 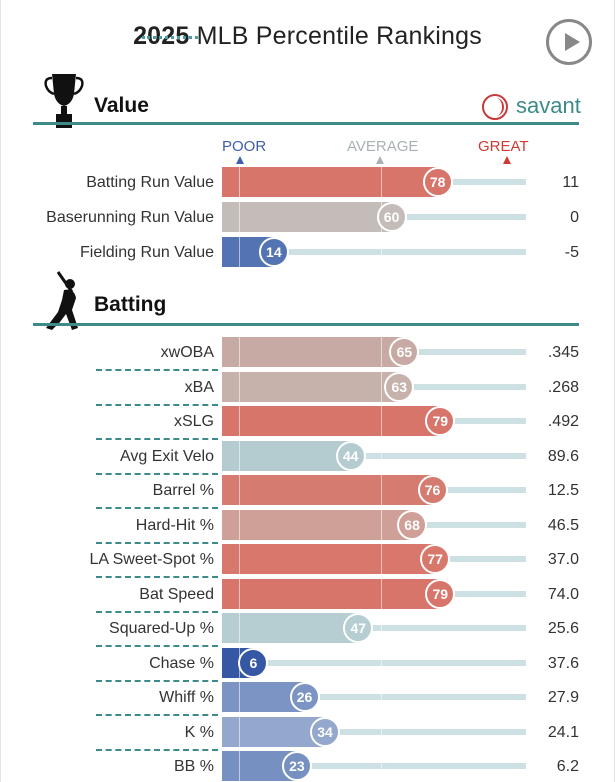 I want to click on percentile-bubble: 65, so click(x=404, y=352).